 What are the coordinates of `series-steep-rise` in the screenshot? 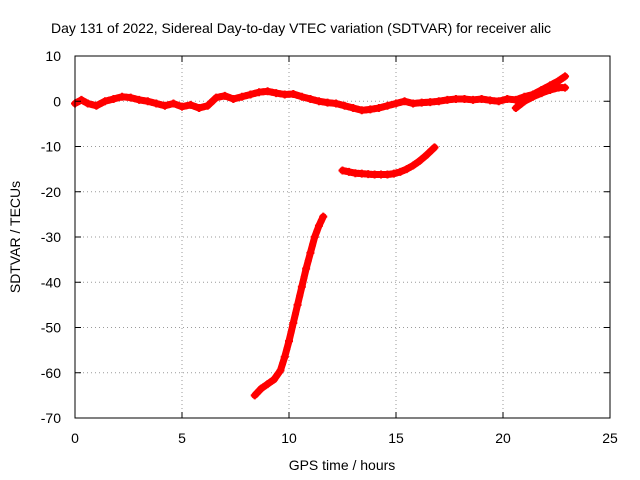 It's located at (289, 306).